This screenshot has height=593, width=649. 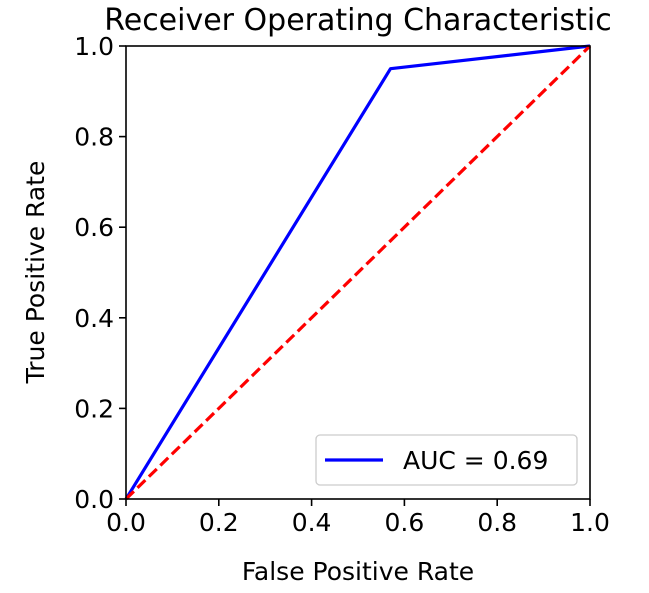 I want to click on x-axis-label: False Positive Rate, so click(x=358, y=571).